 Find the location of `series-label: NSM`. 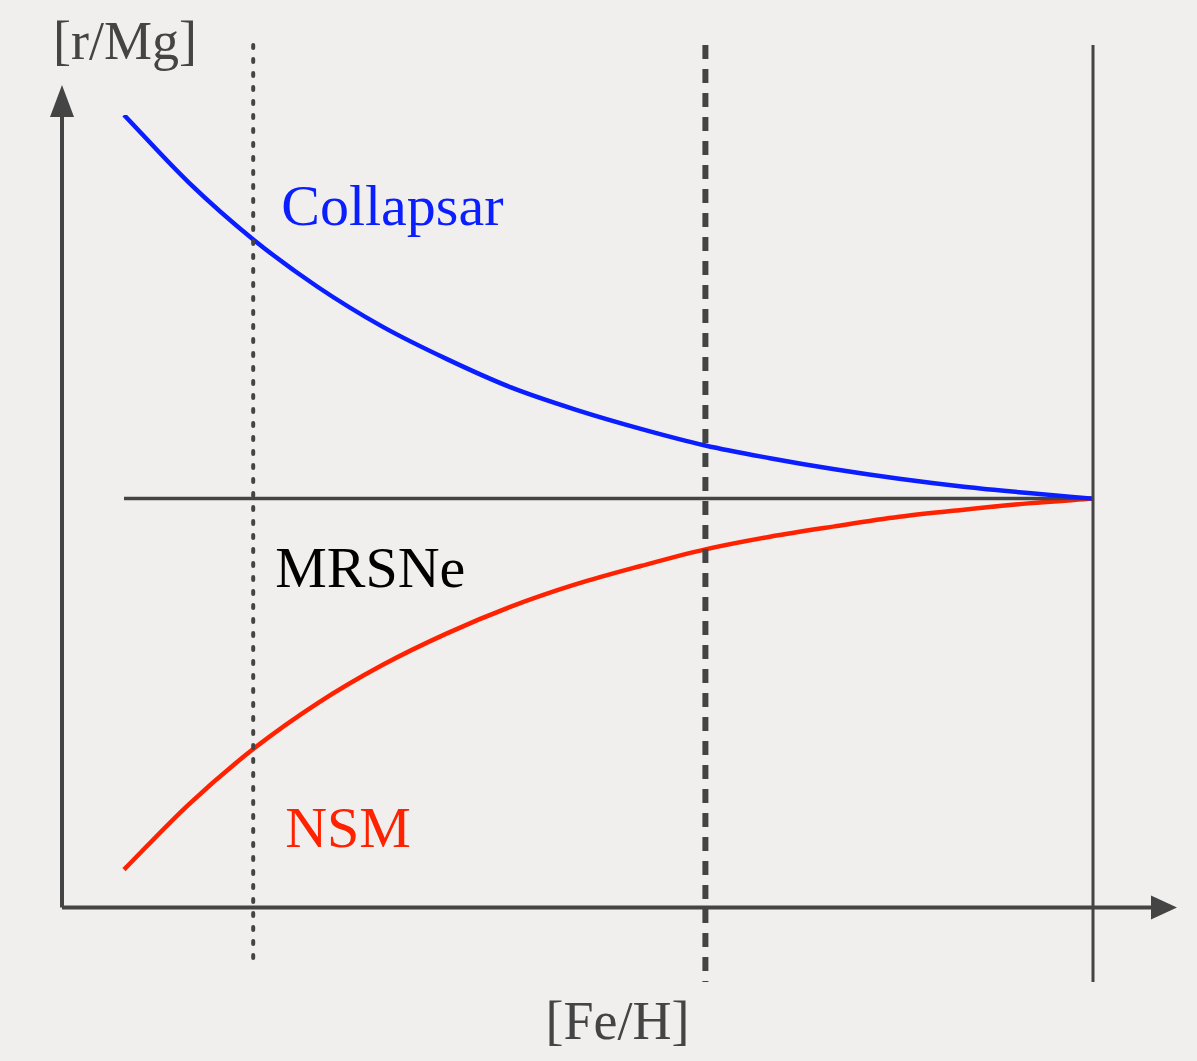

series-label: NSM is located at coordinates (348, 828).